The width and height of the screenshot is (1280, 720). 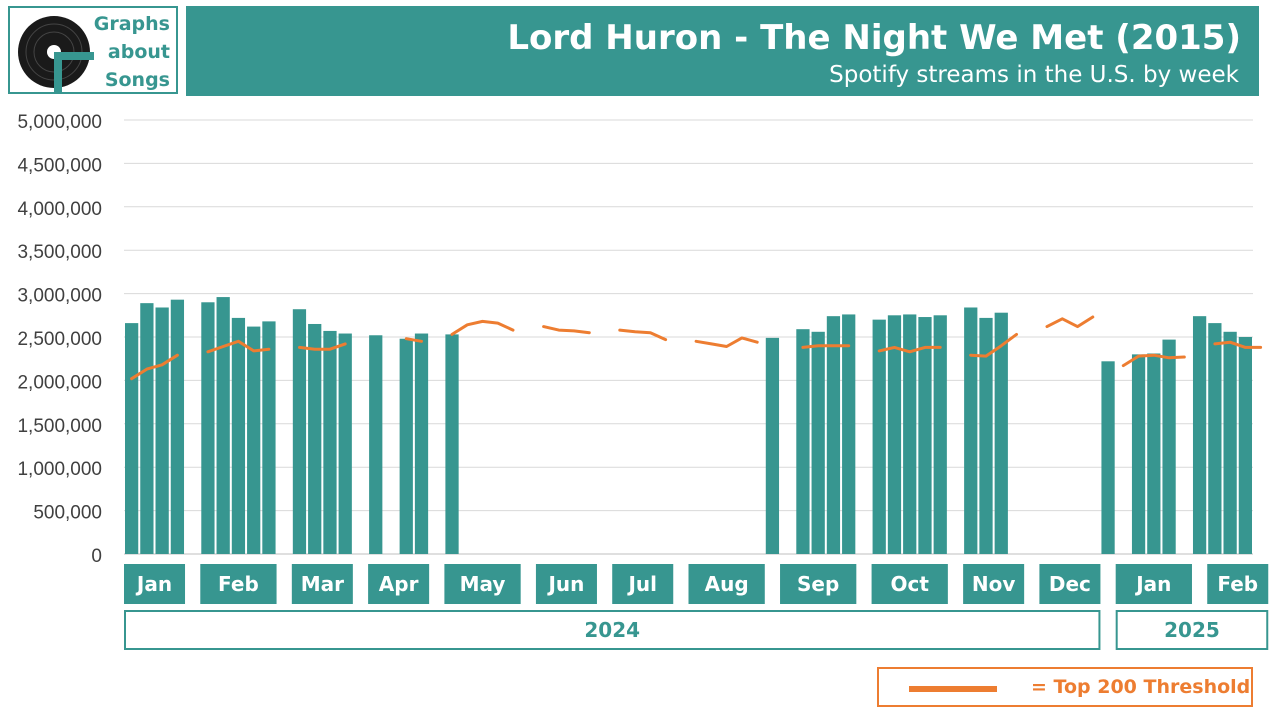 I want to click on month-label: Oct, so click(x=910, y=584).